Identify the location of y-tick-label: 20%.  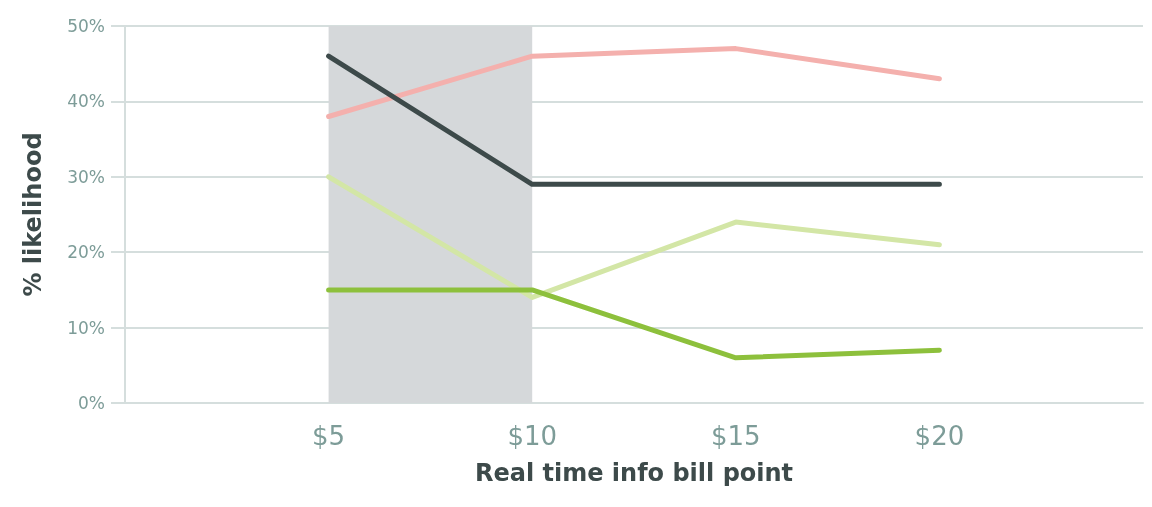
(86, 252).